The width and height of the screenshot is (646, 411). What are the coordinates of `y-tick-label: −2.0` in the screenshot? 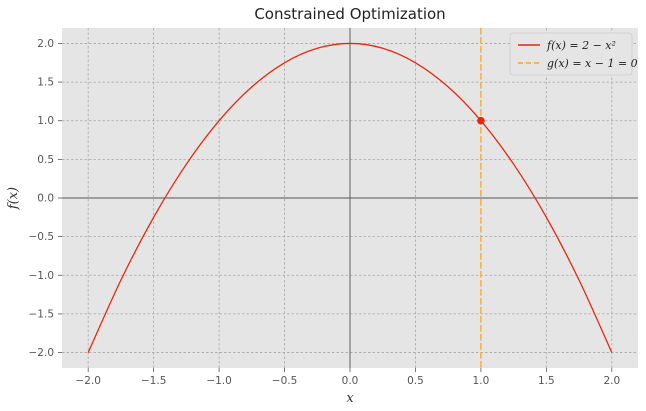 It's located at (42, 353).